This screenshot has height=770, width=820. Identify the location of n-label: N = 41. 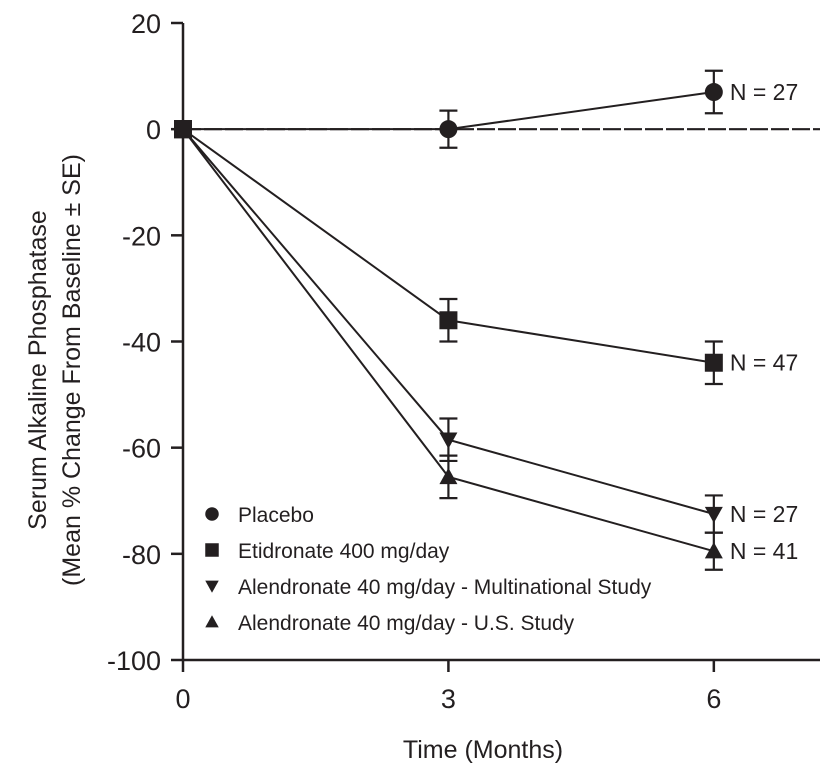
(764, 551).